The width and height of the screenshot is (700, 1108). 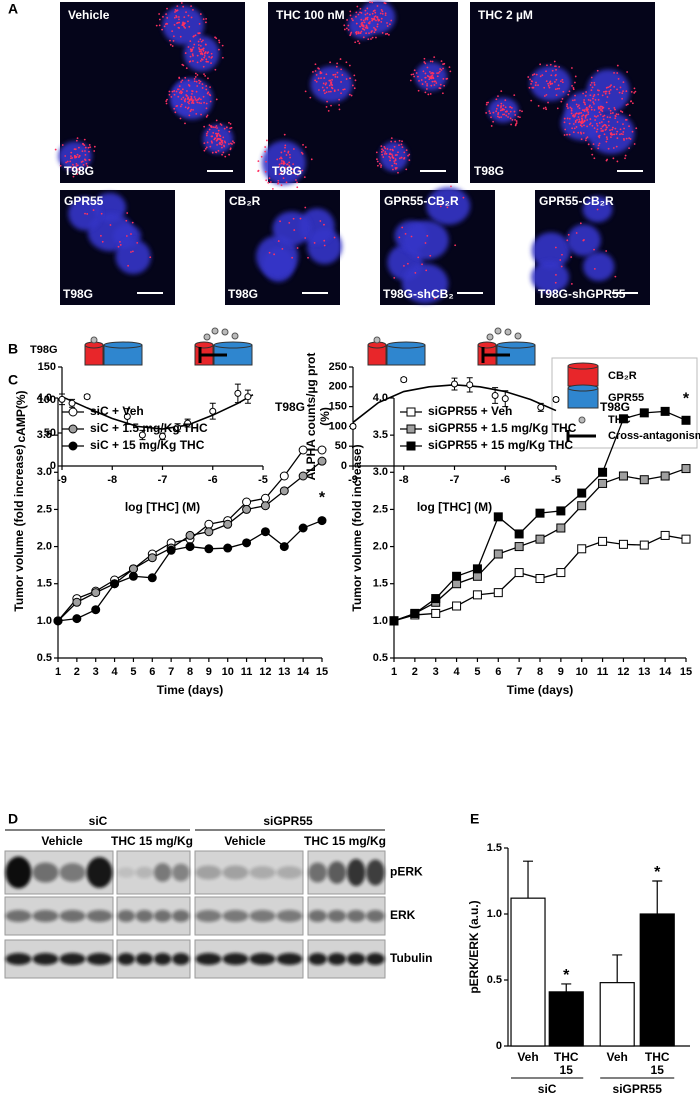 I want to click on blot-treatment: Vehicle, so click(x=245, y=841).